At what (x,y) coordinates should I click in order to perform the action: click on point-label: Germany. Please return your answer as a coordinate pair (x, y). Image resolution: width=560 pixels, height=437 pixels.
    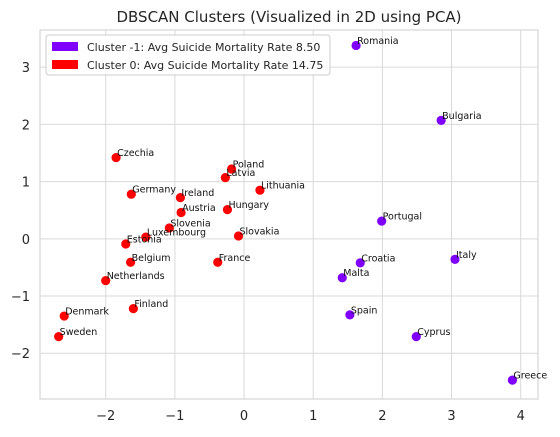
    Looking at the image, I should click on (154, 190).